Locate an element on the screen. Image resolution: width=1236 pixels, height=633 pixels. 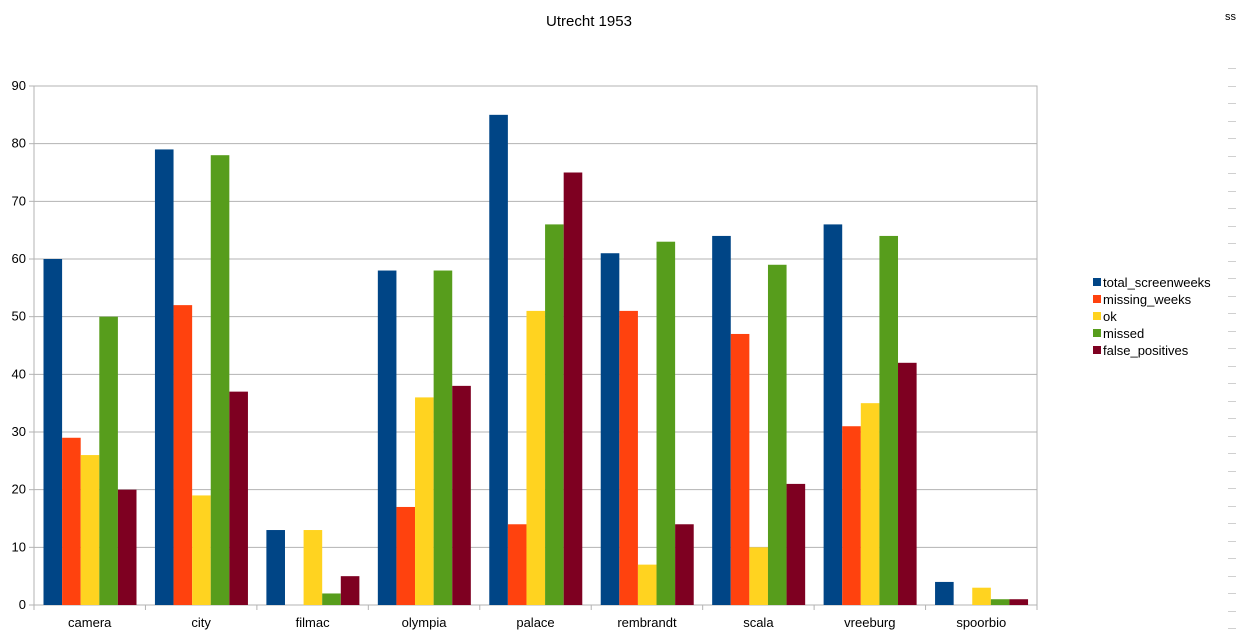
bar-missed-scala is located at coordinates (777, 434).